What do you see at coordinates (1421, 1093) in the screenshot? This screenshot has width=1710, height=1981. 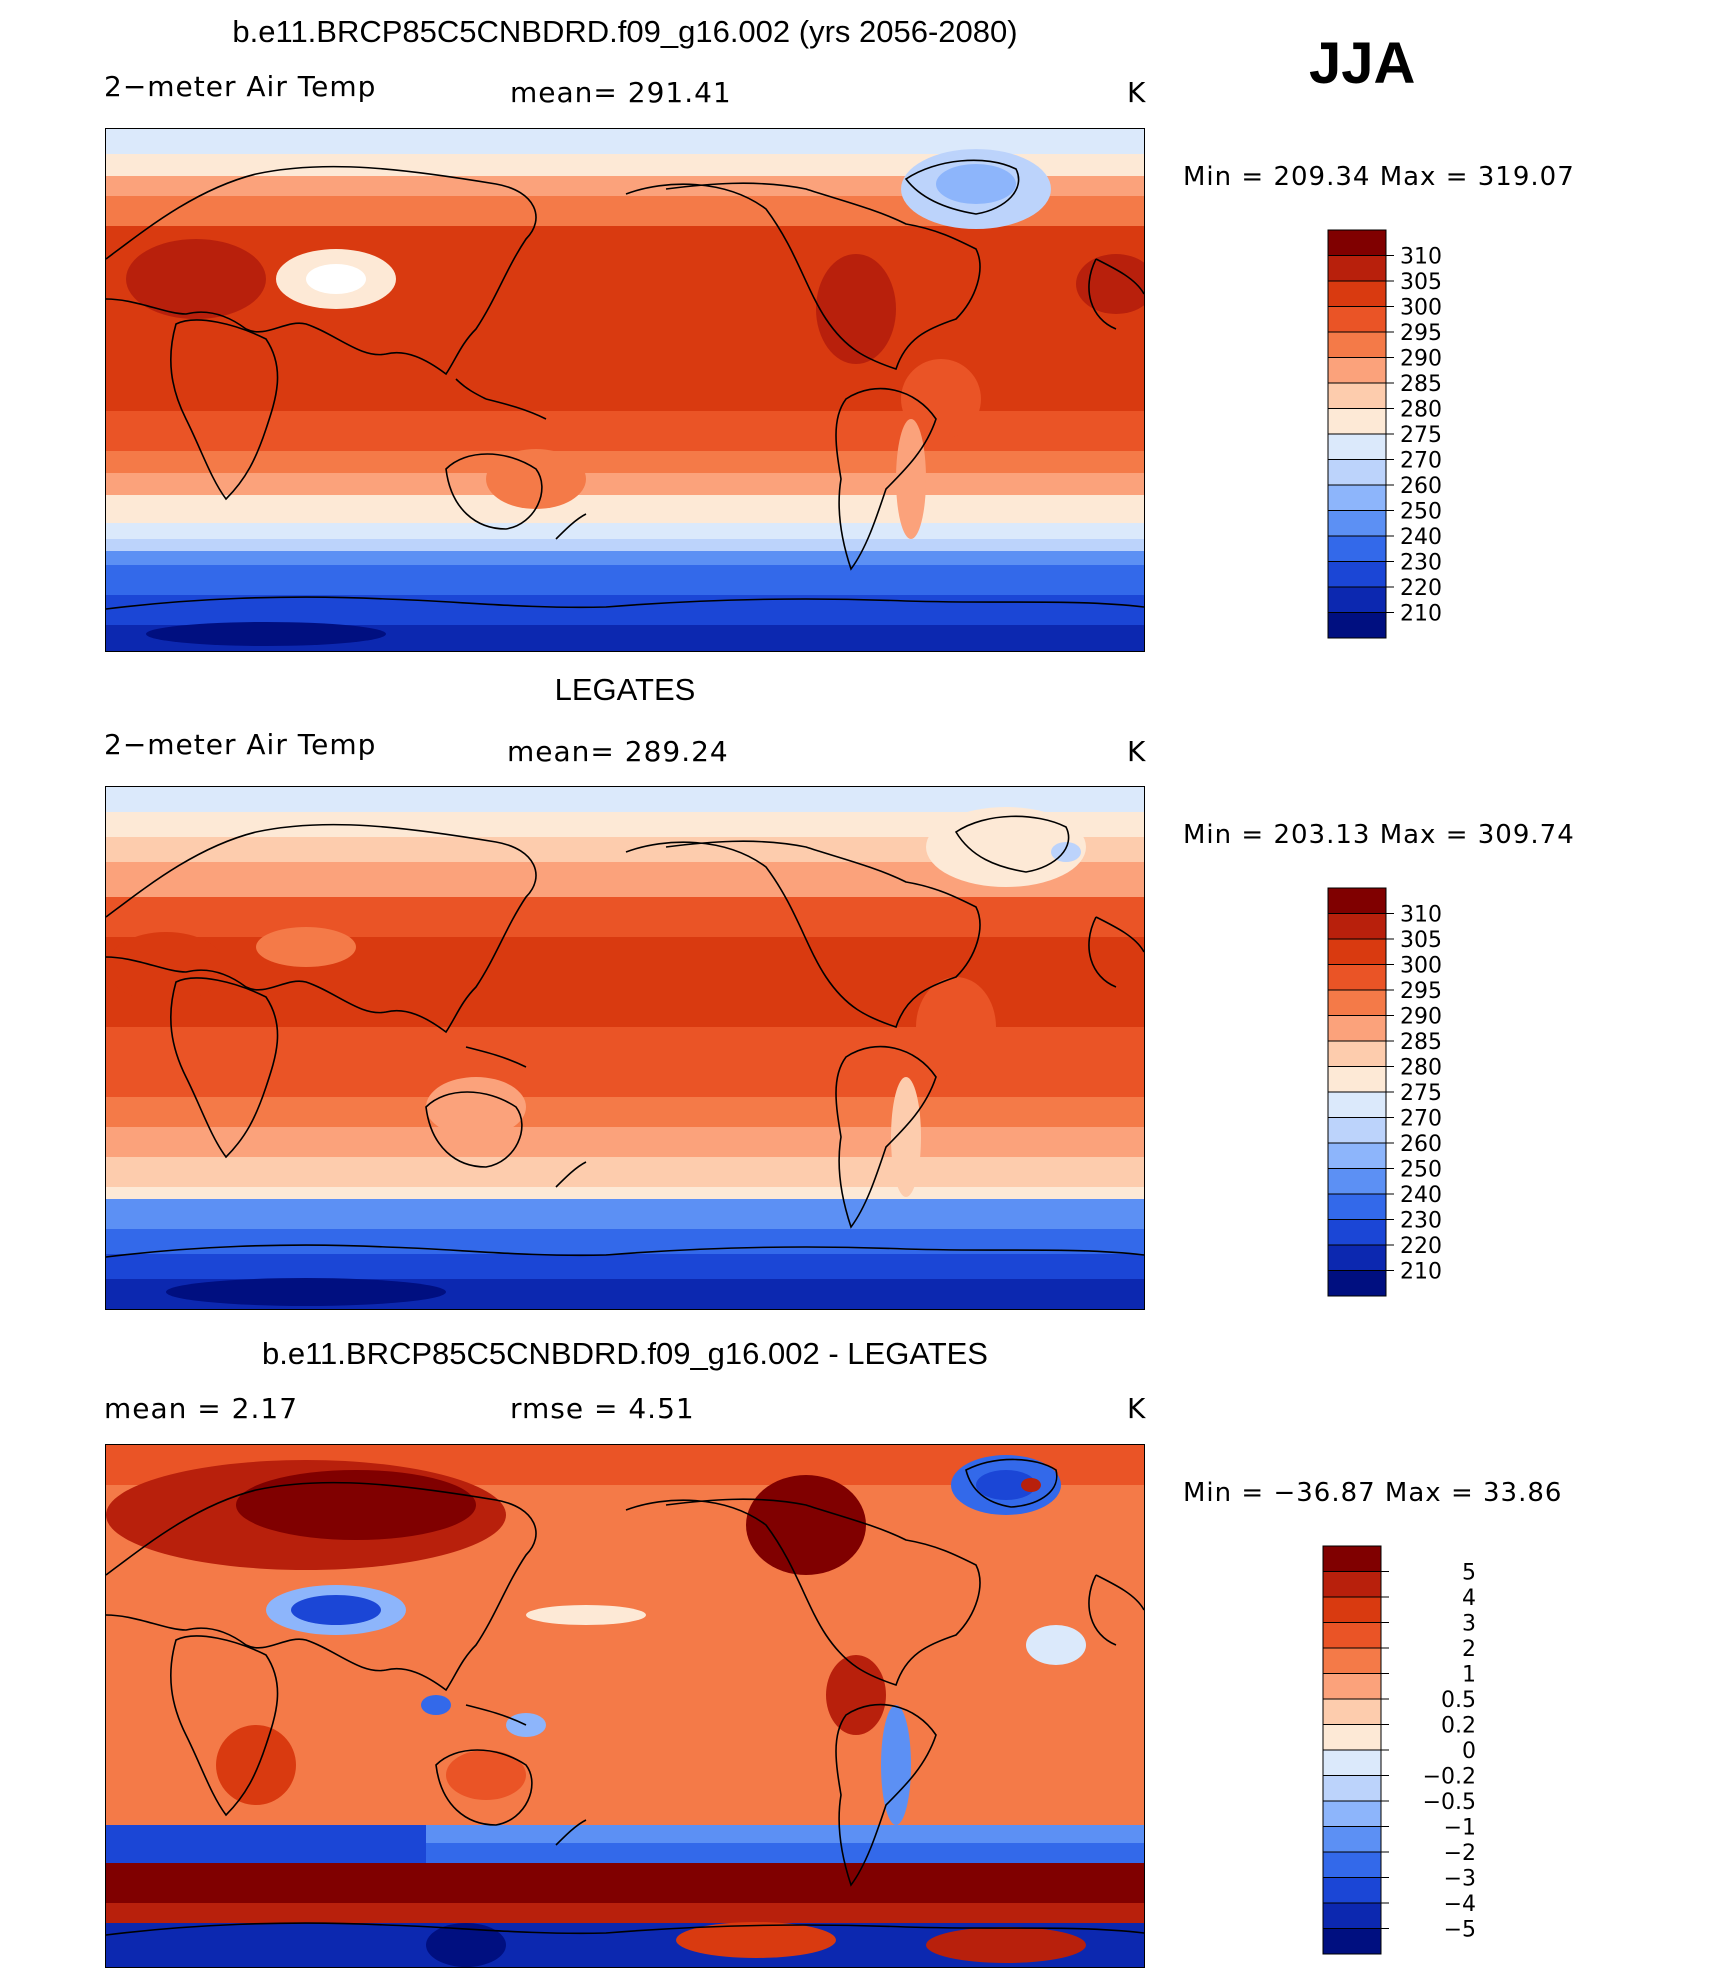 I see `colorbar-2-label: 275` at bounding box center [1421, 1093].